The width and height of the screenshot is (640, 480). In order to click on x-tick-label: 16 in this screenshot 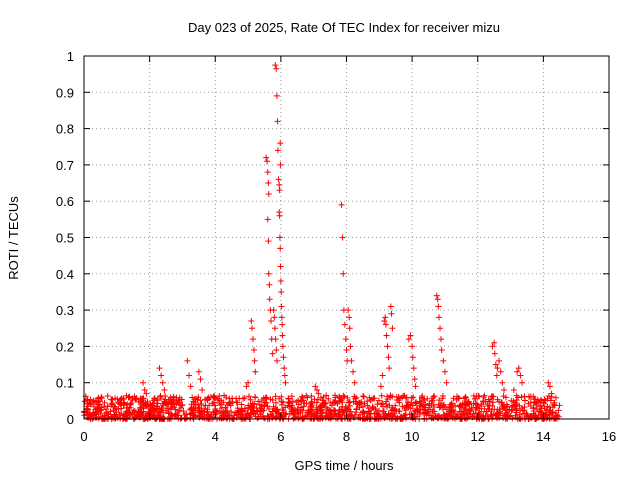, I will do `click(609, 436)`.